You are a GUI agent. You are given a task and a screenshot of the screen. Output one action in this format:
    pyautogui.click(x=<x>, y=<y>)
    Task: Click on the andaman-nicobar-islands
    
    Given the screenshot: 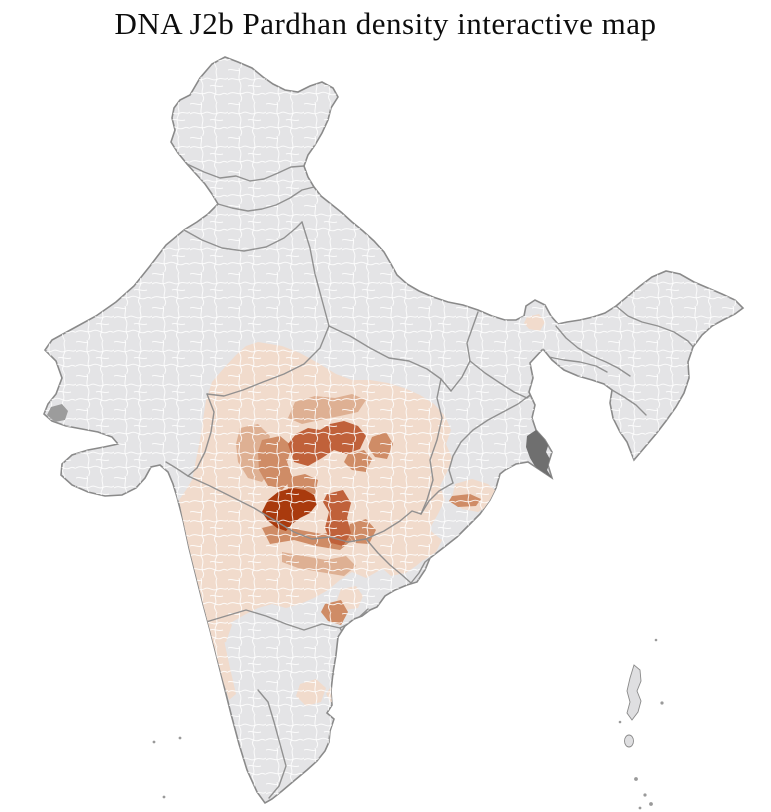 What is the action you would take?
    pyautogui.click(x=633, y=706)
    